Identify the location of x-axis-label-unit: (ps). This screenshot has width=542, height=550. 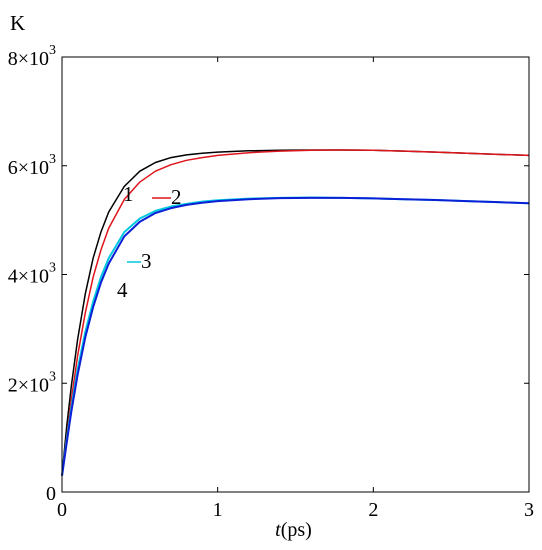
(296, 530).